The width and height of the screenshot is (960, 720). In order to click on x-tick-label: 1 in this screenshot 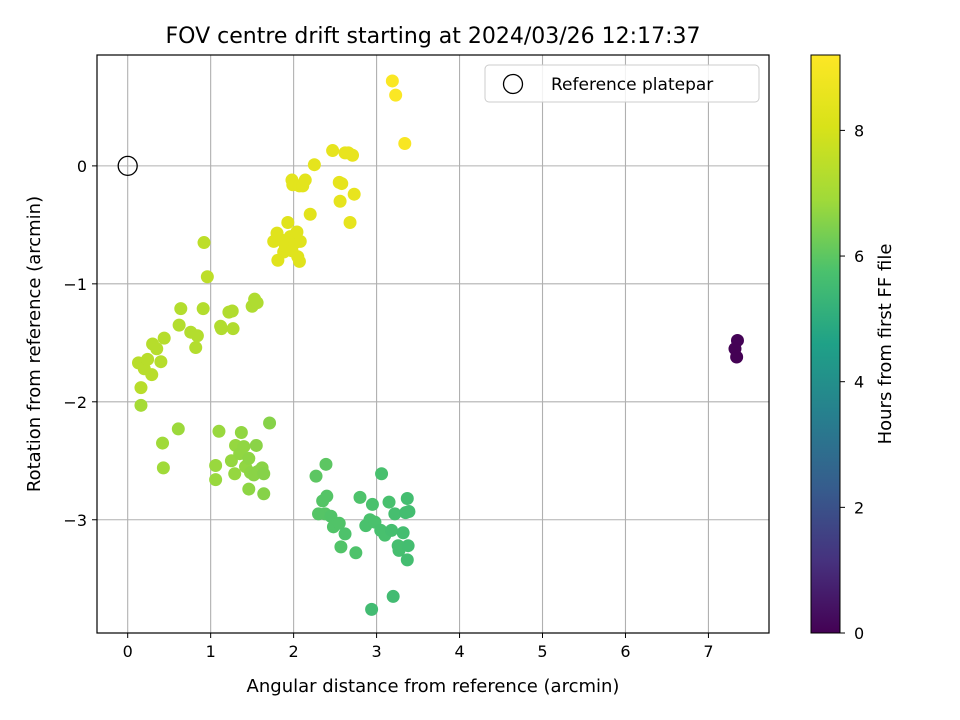, I will do `click(211, 651)`.